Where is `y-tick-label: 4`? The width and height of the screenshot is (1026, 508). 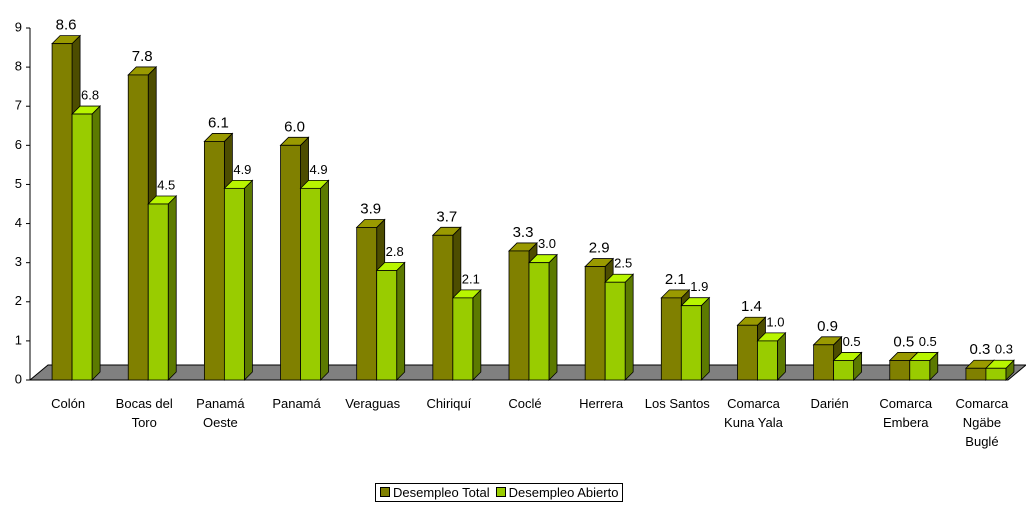 y-tick-label: 4 is located at coordinates (18, 222).